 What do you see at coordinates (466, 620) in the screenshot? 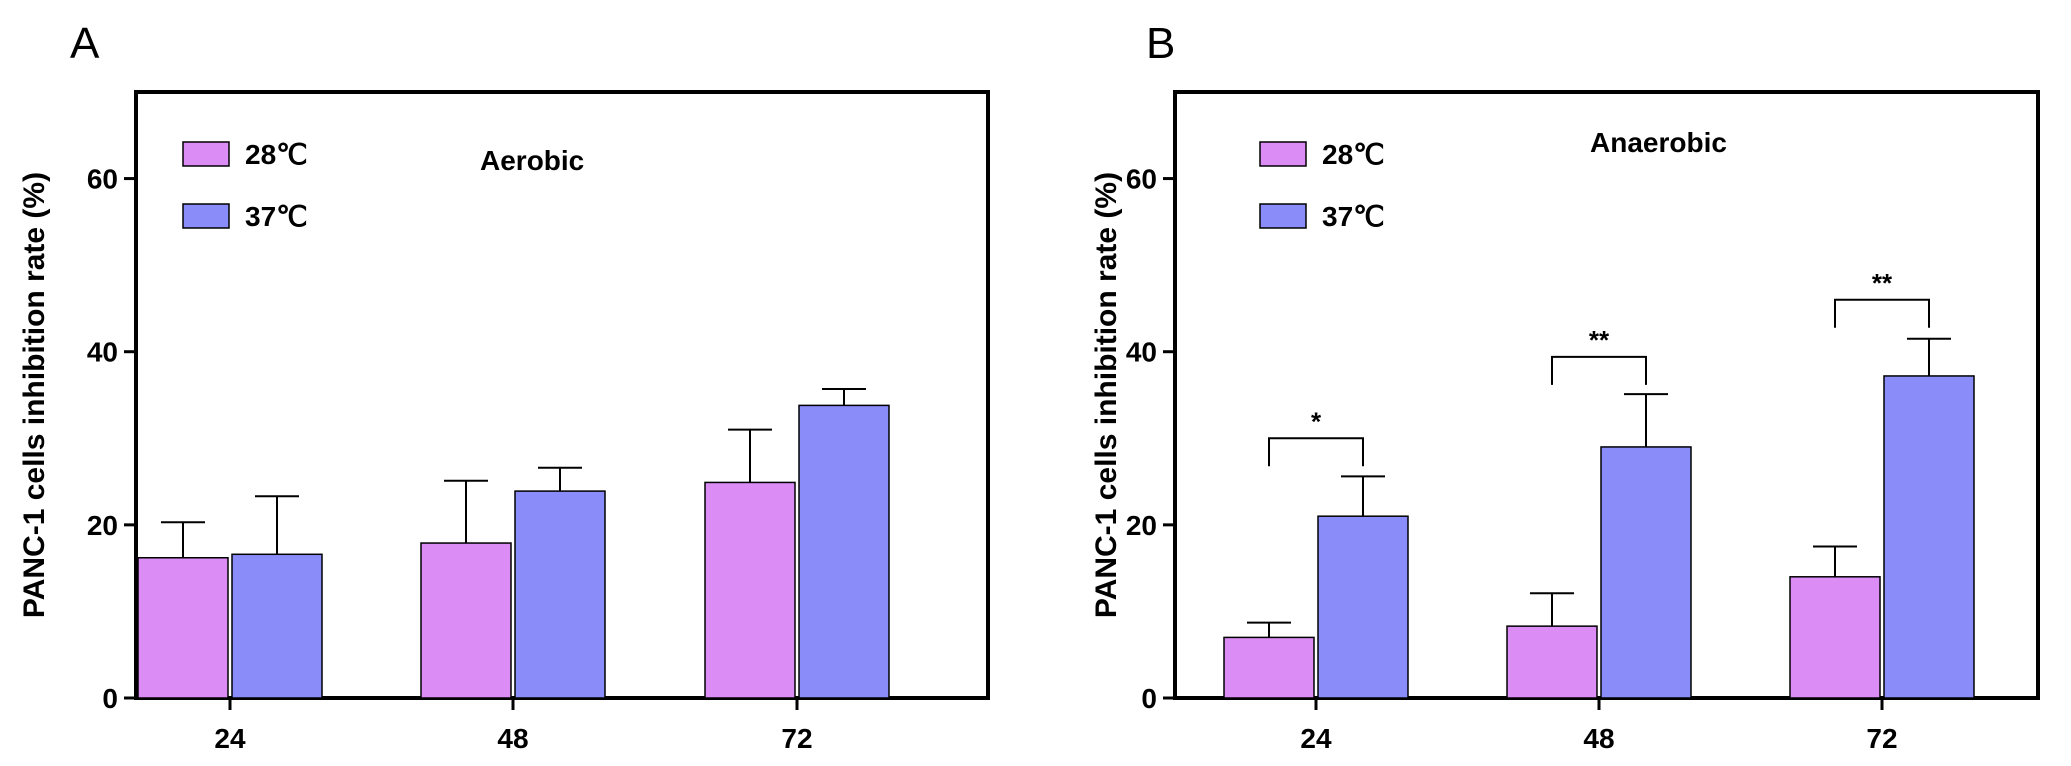
I see `panel-a-bar-s0-c1` at bounding box center [466, 620].